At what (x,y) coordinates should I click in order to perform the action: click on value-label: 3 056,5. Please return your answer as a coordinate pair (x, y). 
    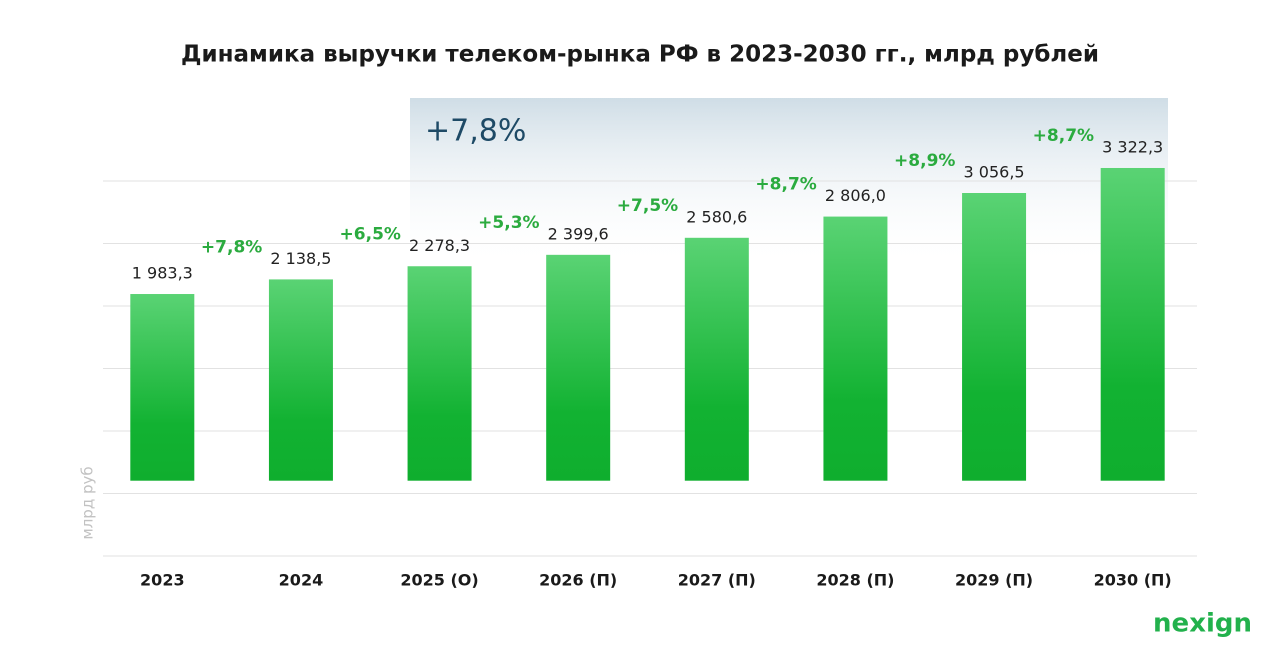
    Looking at the image, I should click on (994, 172).